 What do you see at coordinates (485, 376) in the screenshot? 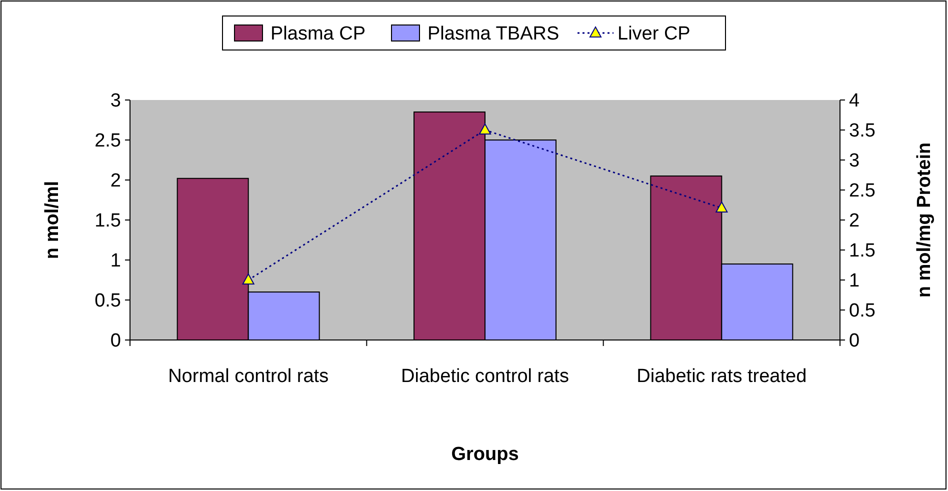
I see `x-tick-label: Diabetic control rats` at bounding box center [485, 376].